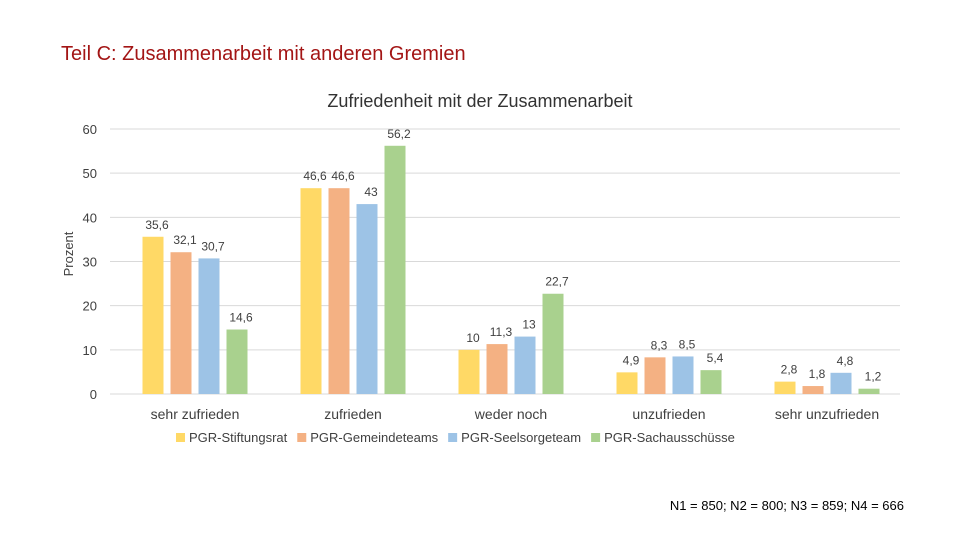 Image resolution: width=960 pixels, height=545 pixels. What do you see at coordinates (90, 306) in the screenshot?
I see `y-tick-label: 20` at bounding box center [90, 306].